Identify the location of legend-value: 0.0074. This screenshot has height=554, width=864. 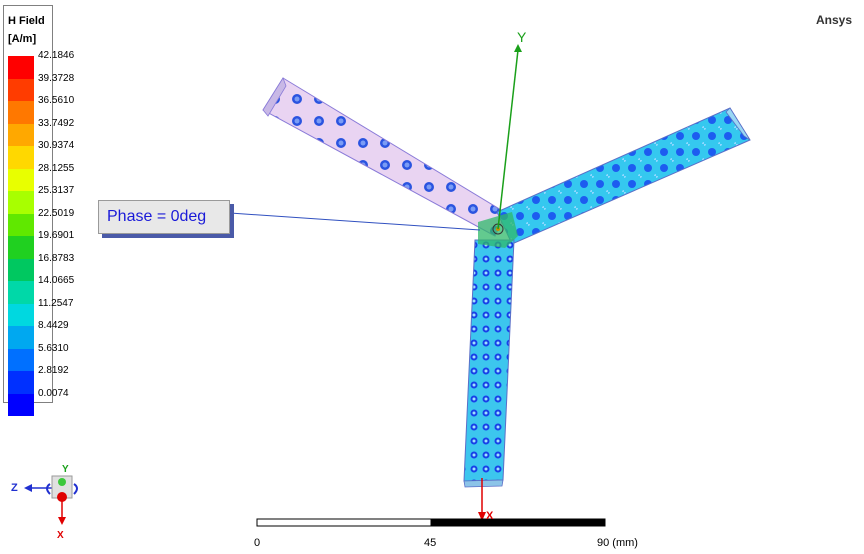
(53, 393).